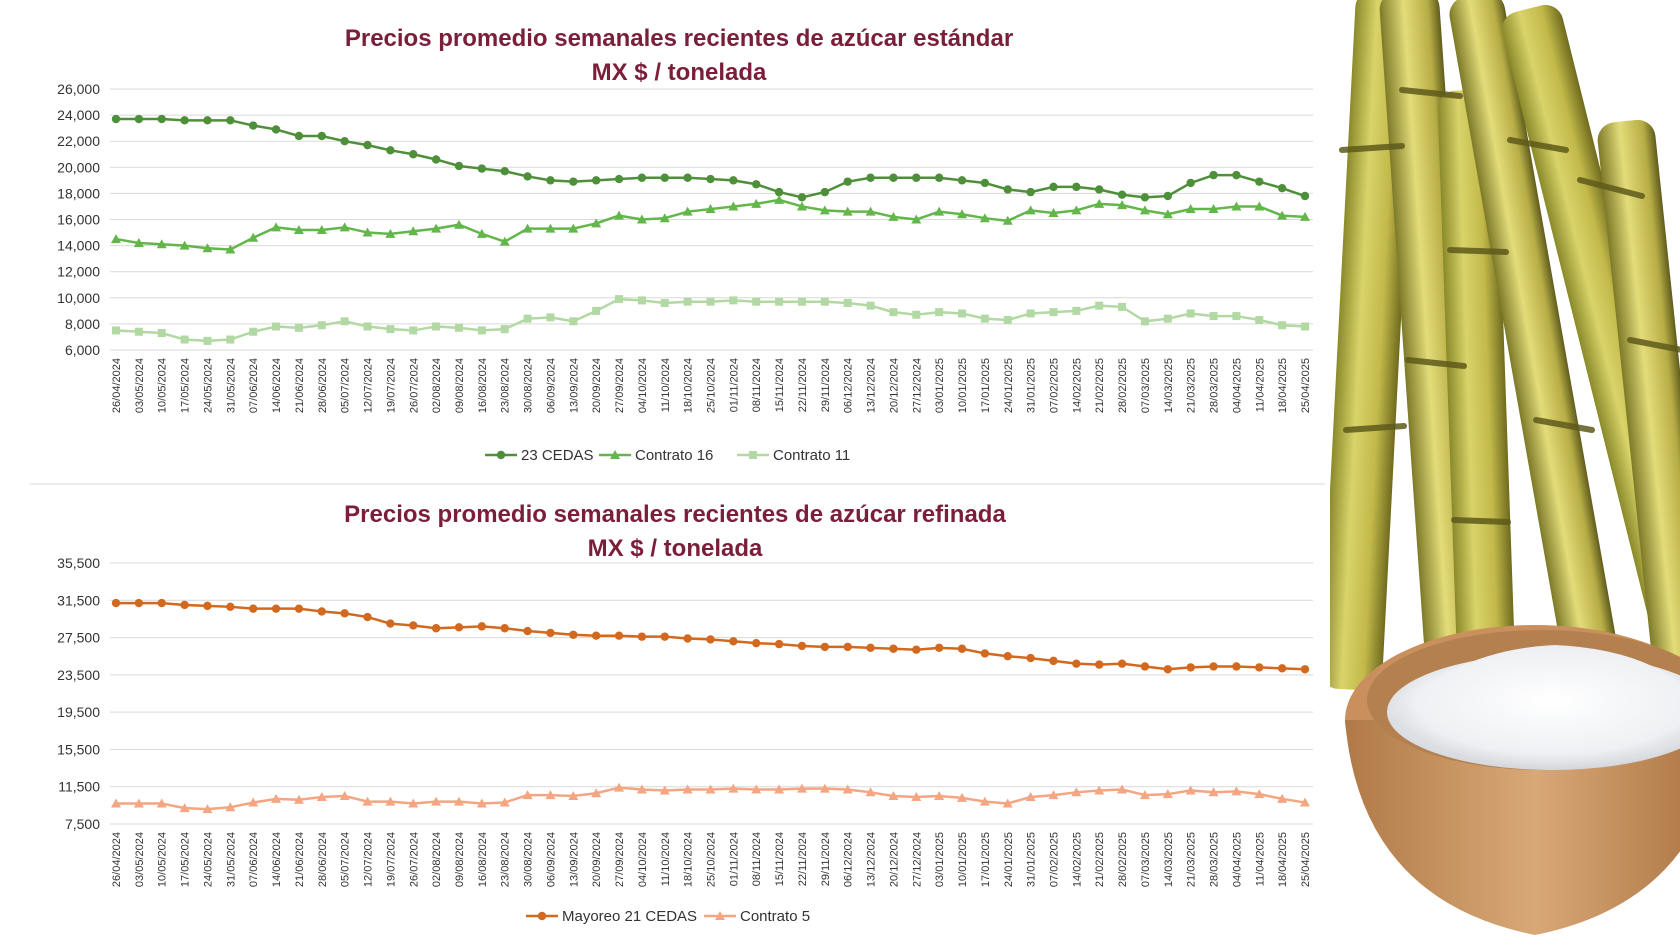 Image resolution: width=1680 pixels, height=945 pixels. I want to click on x-tick-label: 07/02/2025, so click(1054, 859).